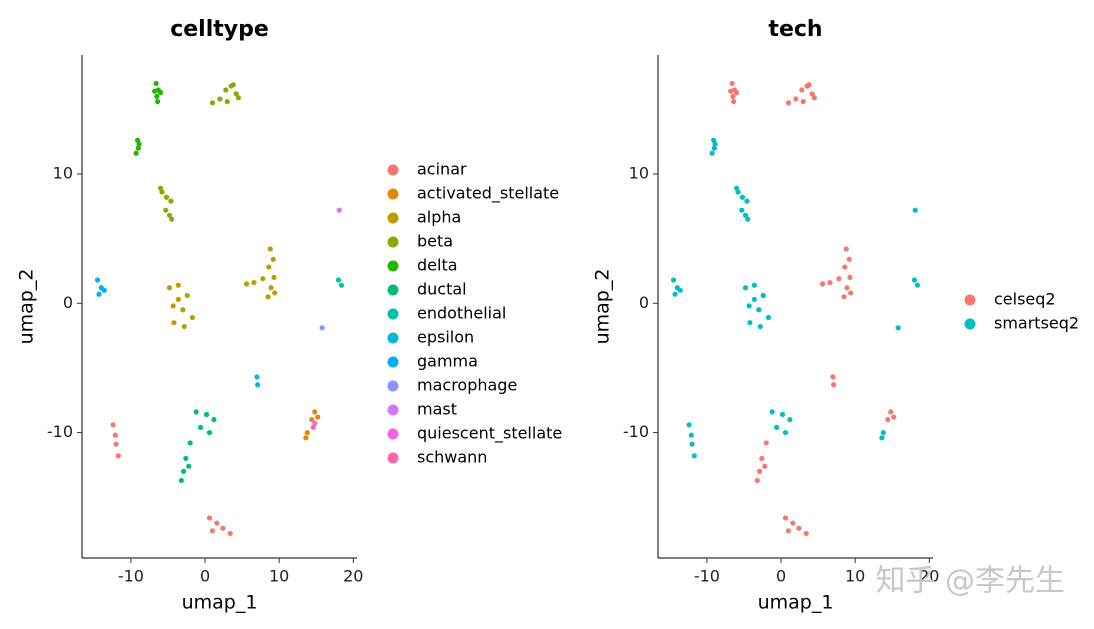  I want to click on legend-label: acinar, so click(442, 169).